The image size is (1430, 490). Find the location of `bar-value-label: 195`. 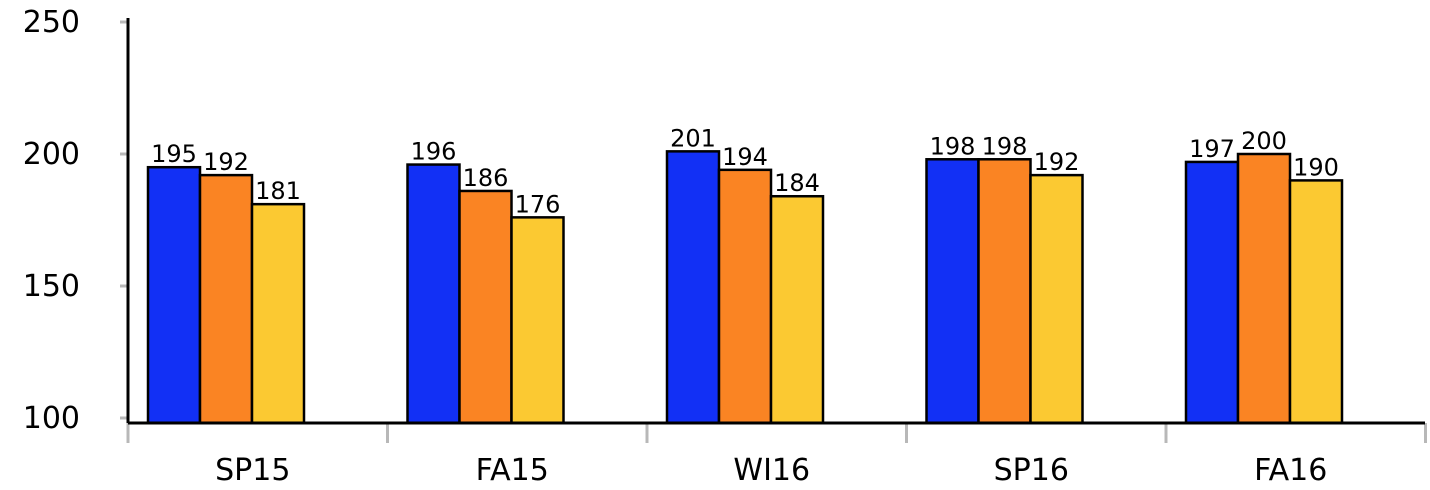

bar-value-label: 195 is located at coordinates (174, 154).